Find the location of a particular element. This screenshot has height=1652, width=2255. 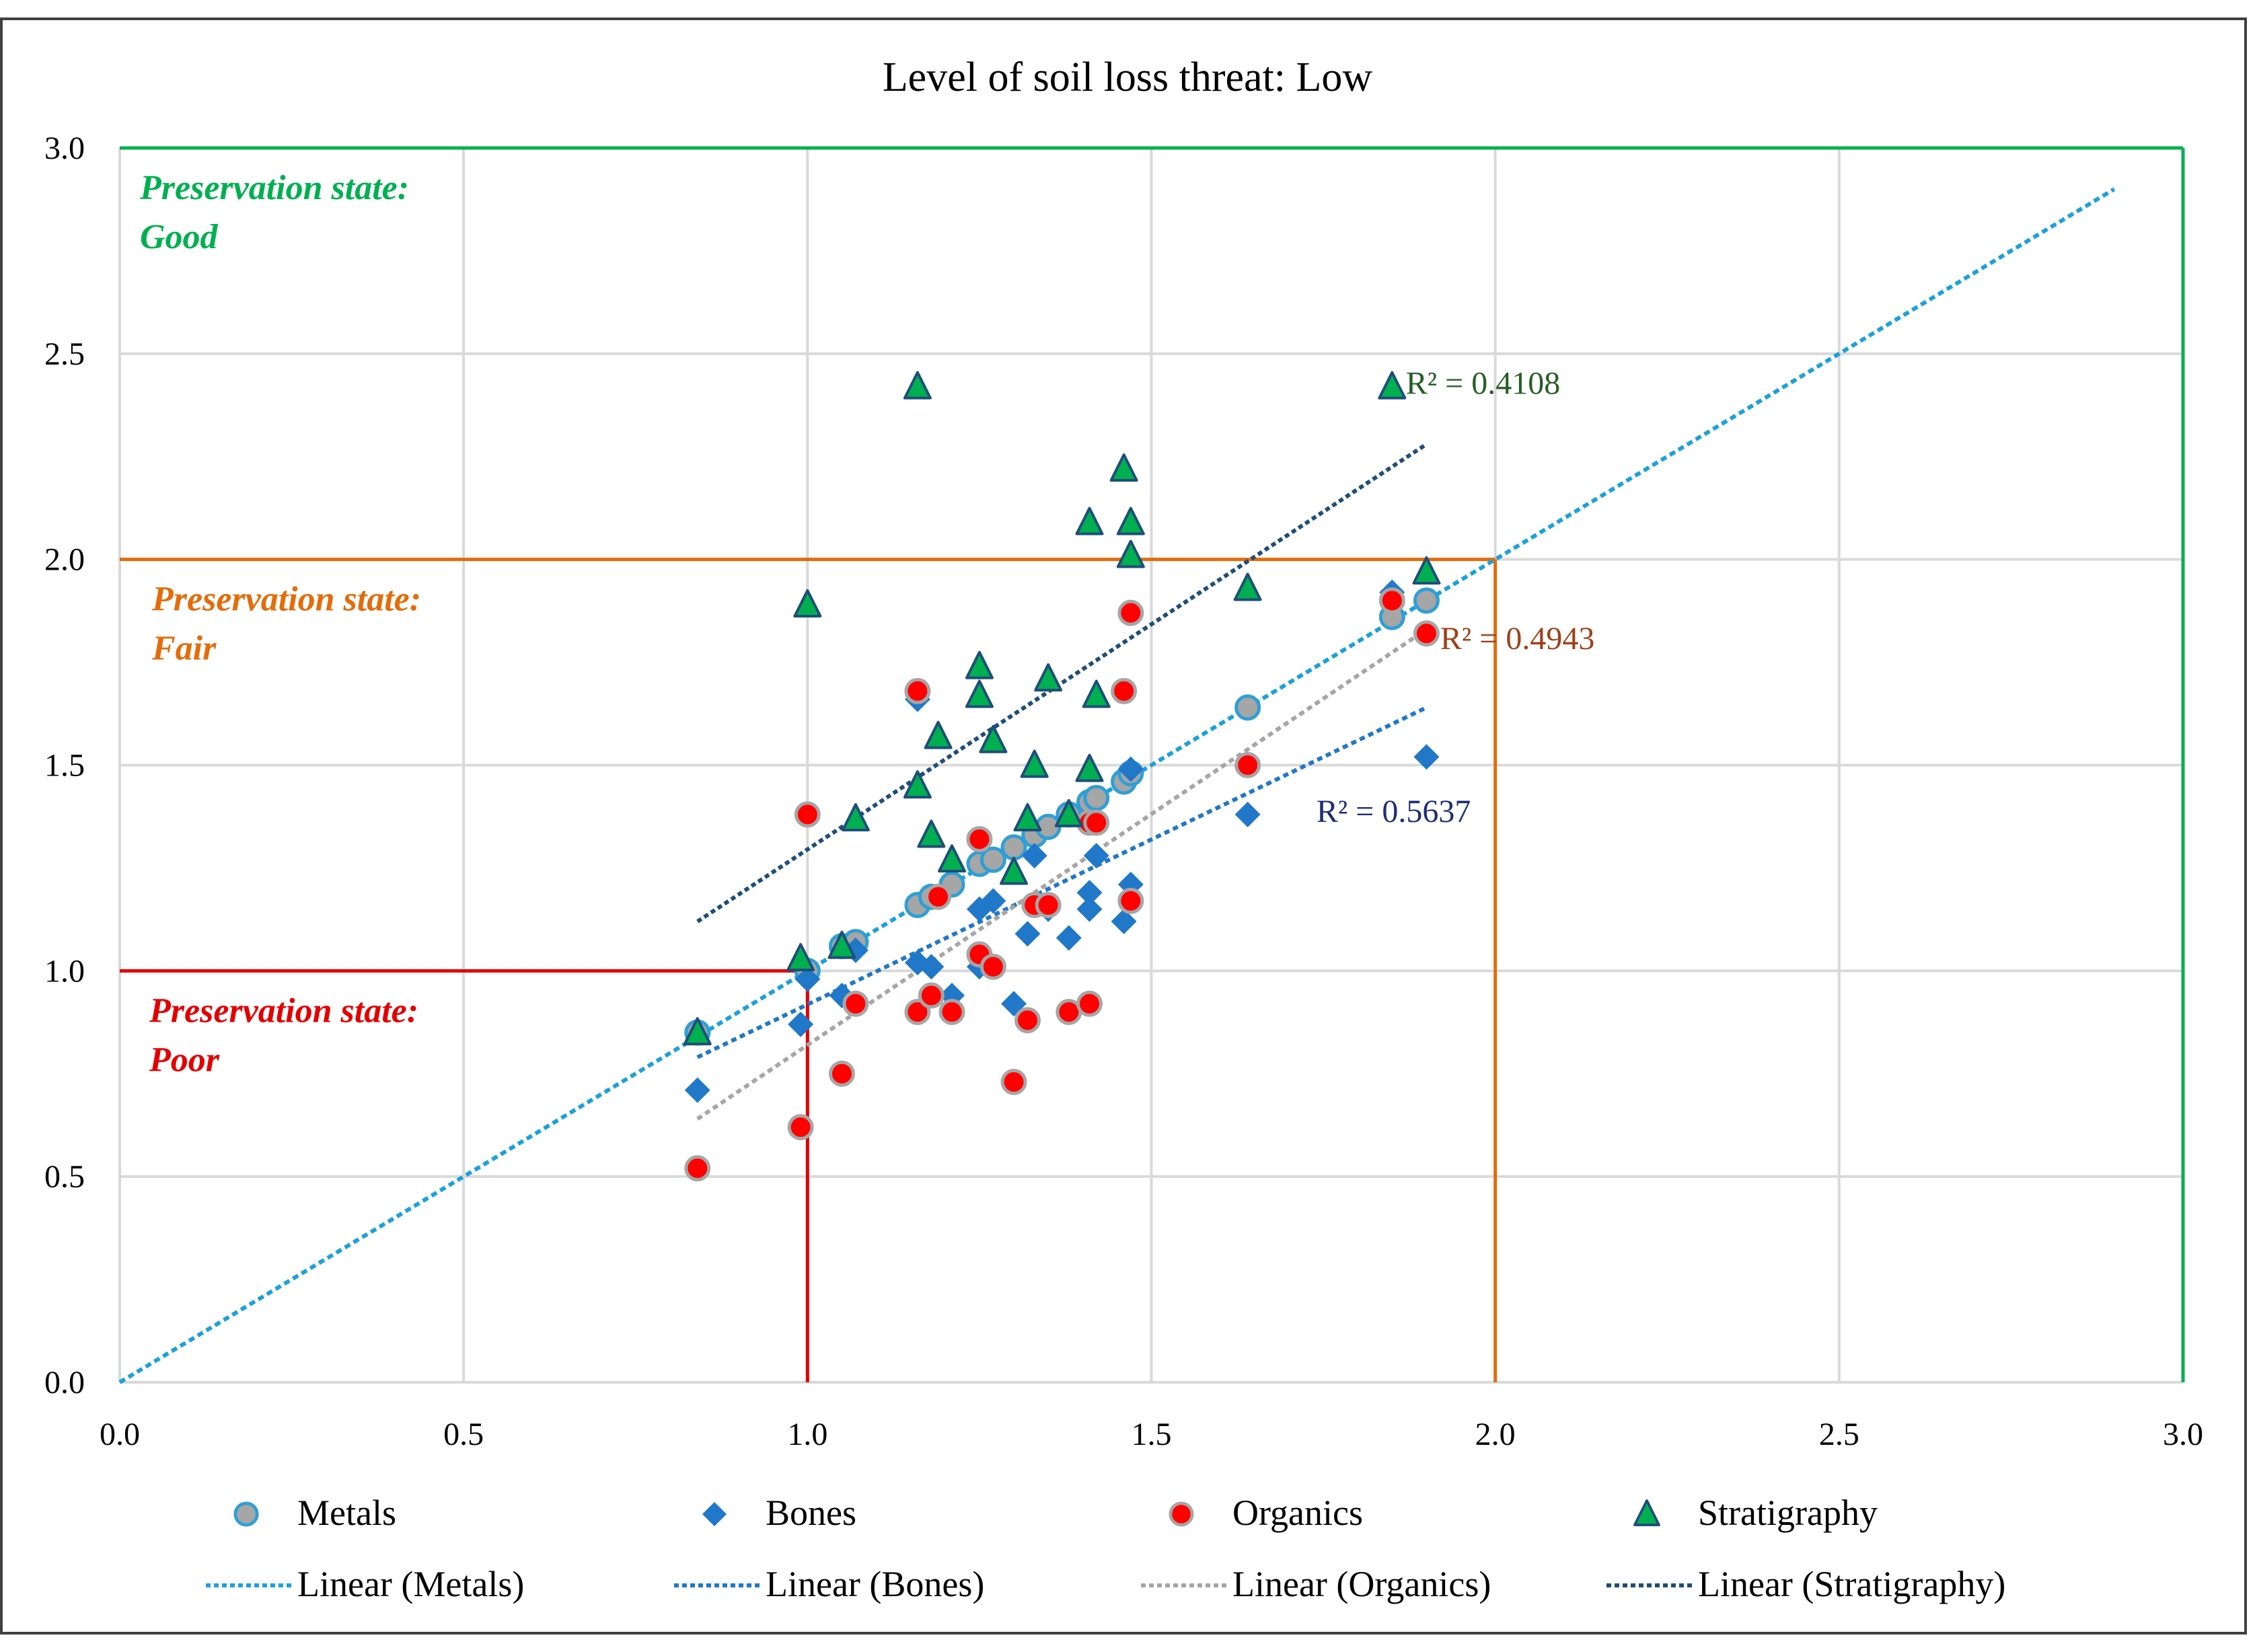

zone-good-state: Good is located at coordinates (179, 237).